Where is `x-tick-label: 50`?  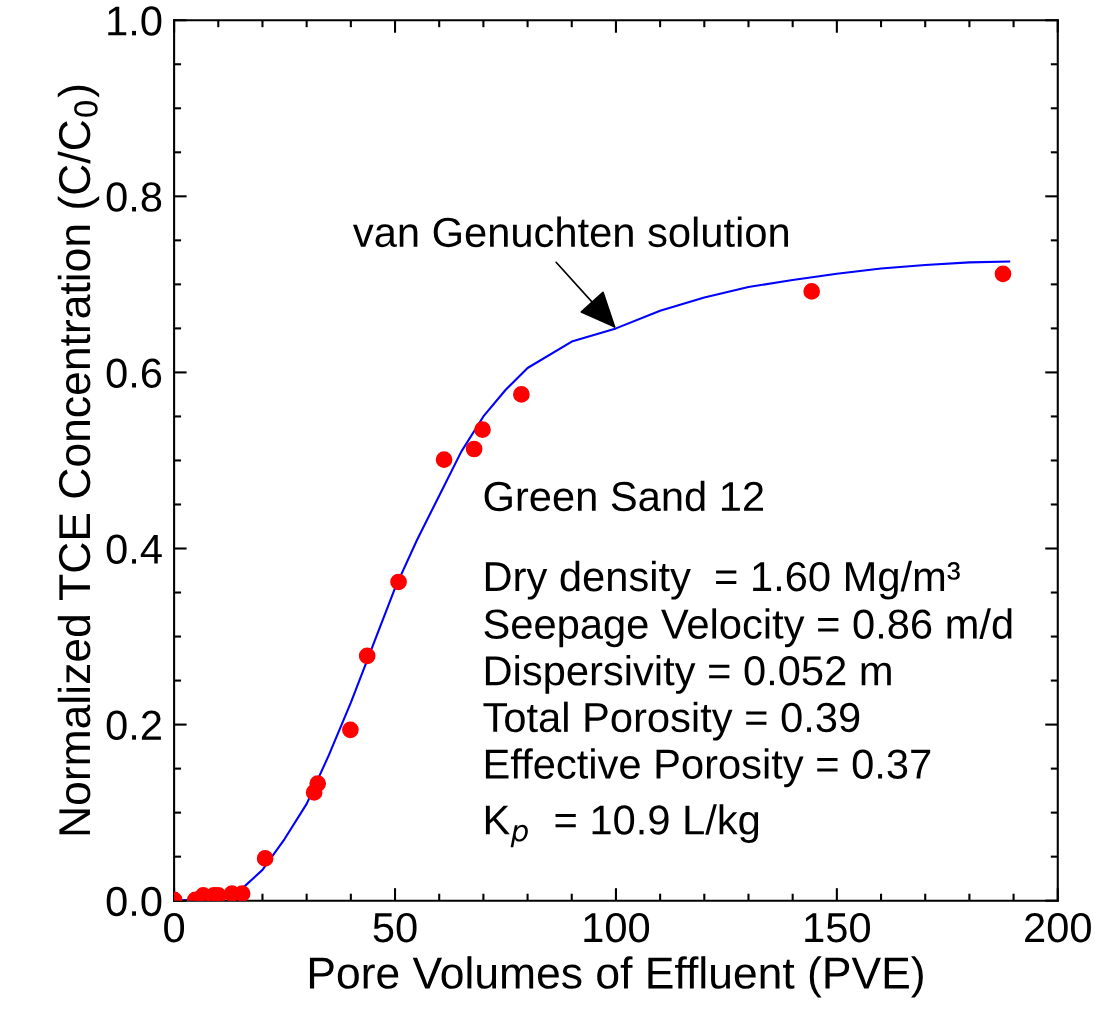
x-tick-label: 50 is located at coordinates (395, 927).